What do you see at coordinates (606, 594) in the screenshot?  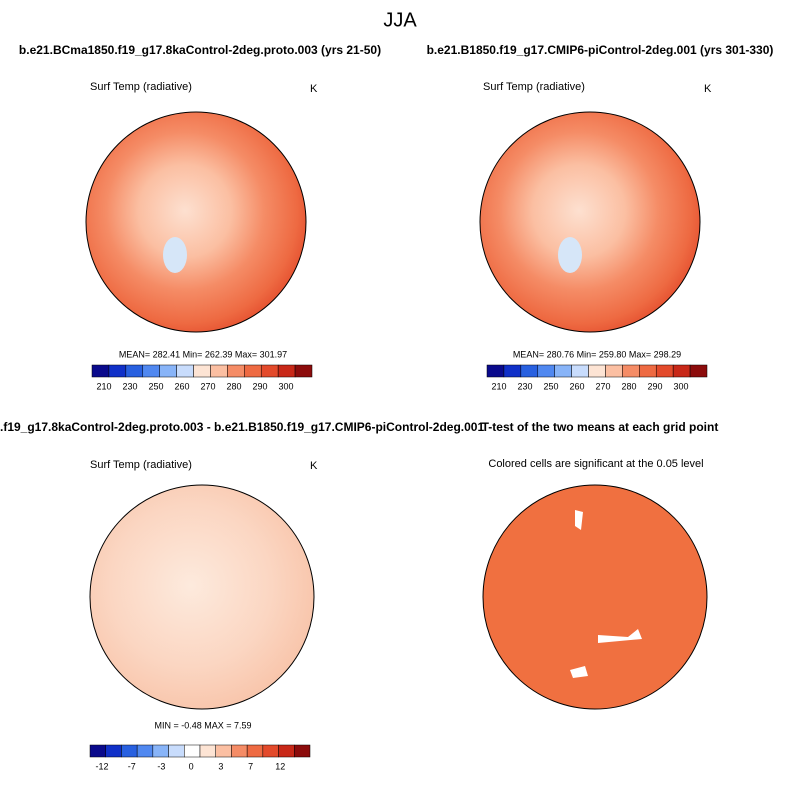 I see `insignificant-cells` at bounding box center [606, 594].